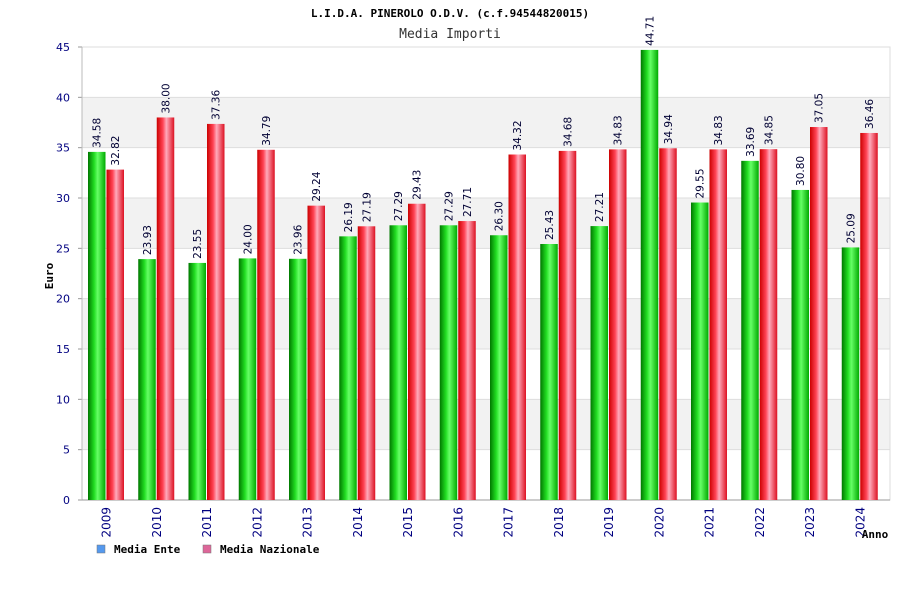 This screenshot has width=900, height=600. Describe the element at coordinates (148, 240) in the screenshot. I see `data-label: 23.93` at that location.